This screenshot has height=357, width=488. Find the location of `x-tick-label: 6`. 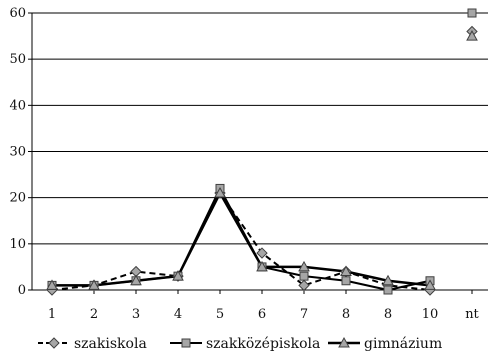

x-tick-label: 6 is located at coordinates (262, 314).